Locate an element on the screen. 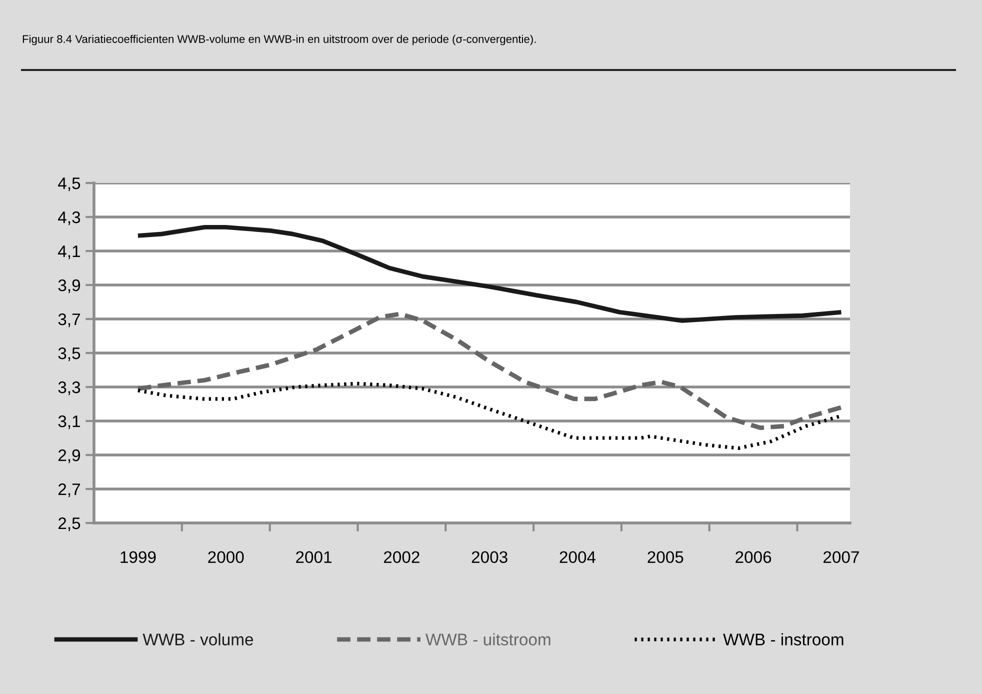 The image size is (982, 694). text: WWB - uitstroom is located at coordinates (488, 639).